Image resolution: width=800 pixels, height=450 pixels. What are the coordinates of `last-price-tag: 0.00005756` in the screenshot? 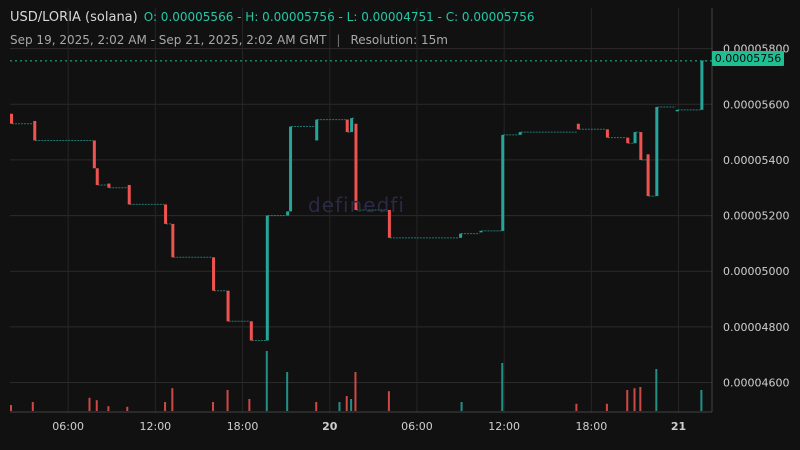 It's located at (748, 58).